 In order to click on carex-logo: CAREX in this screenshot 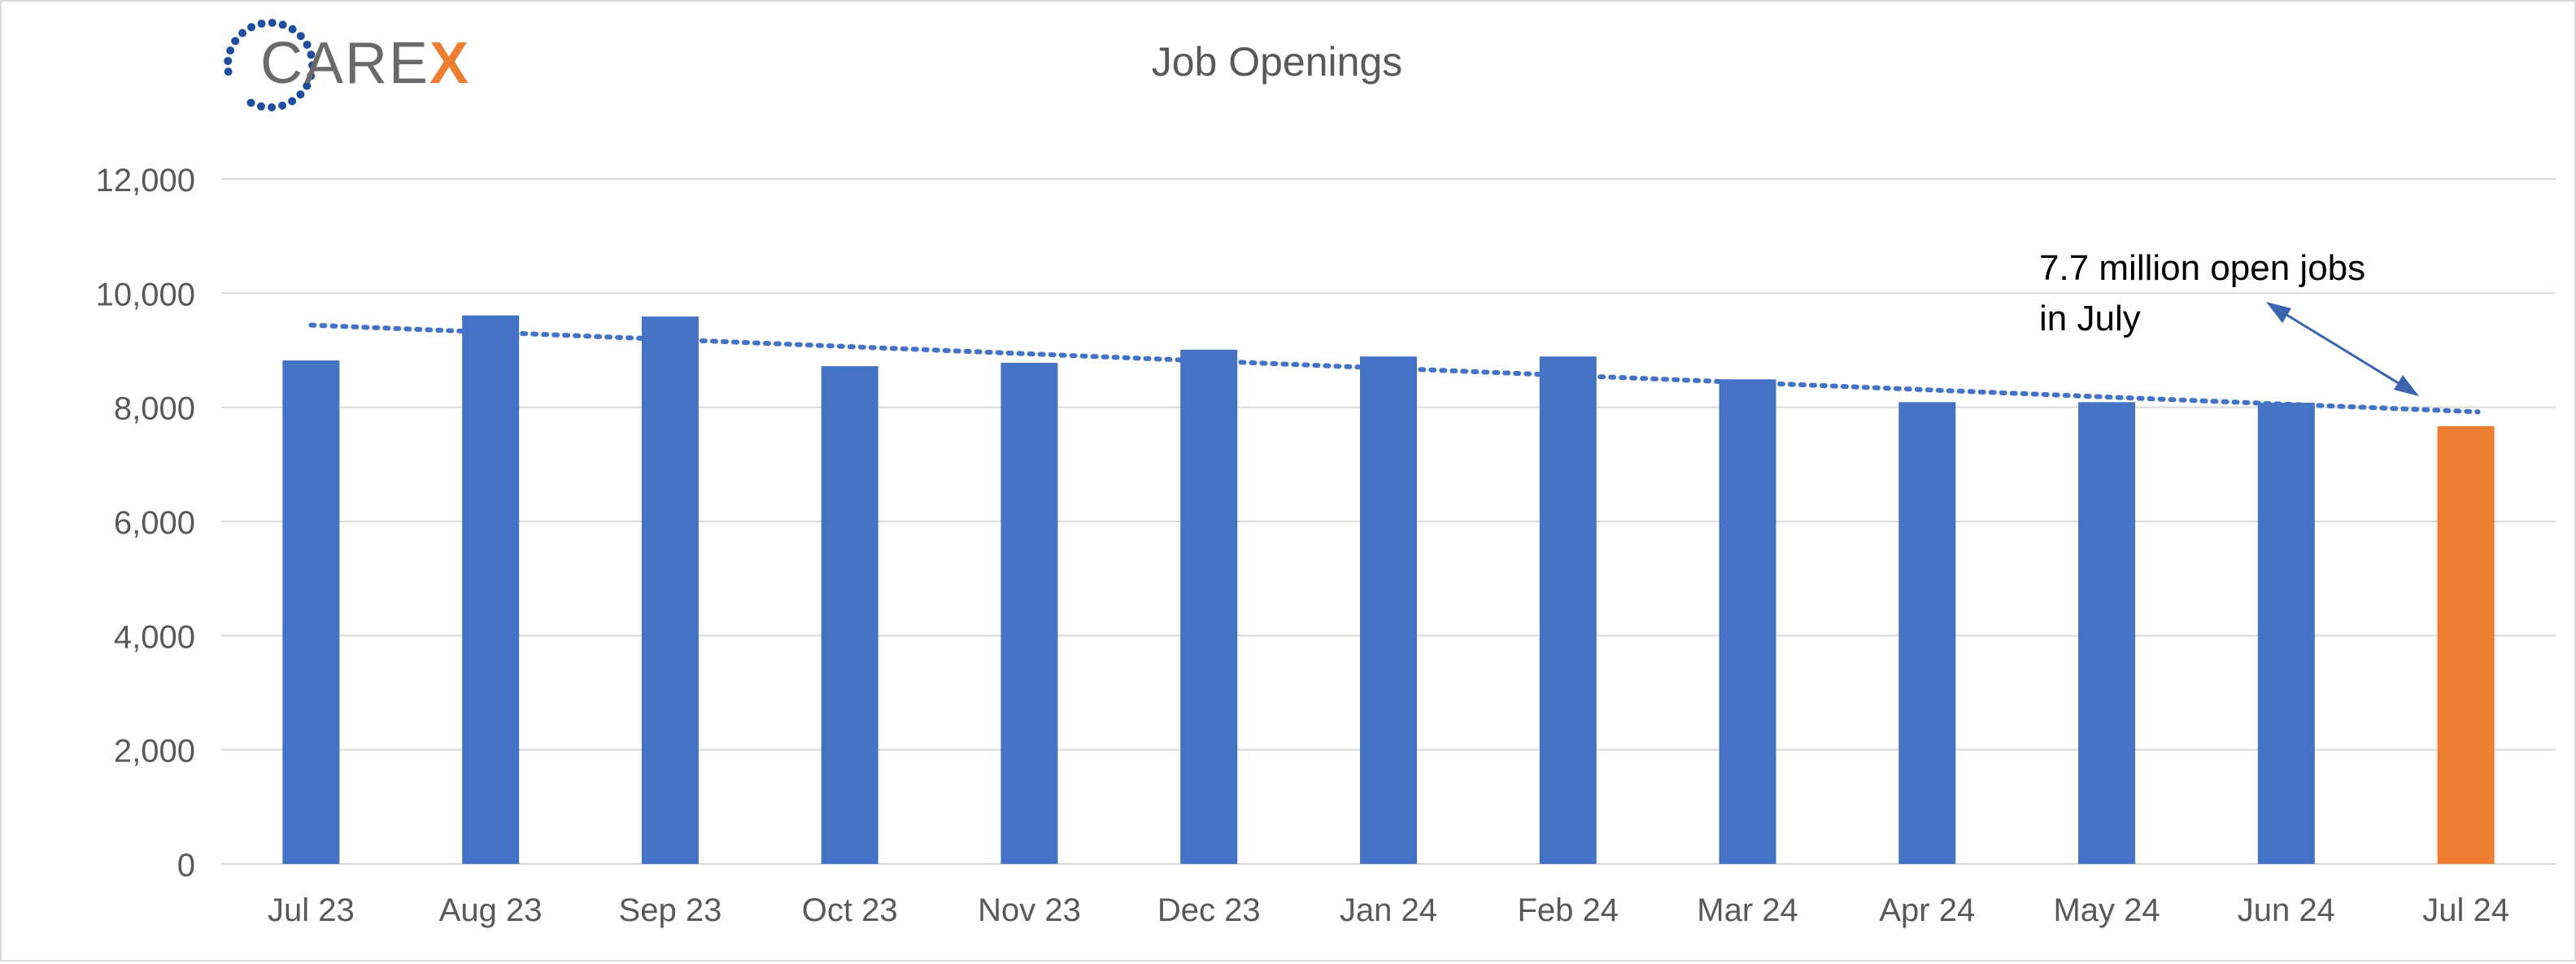, I will do `click(347, 65)`.